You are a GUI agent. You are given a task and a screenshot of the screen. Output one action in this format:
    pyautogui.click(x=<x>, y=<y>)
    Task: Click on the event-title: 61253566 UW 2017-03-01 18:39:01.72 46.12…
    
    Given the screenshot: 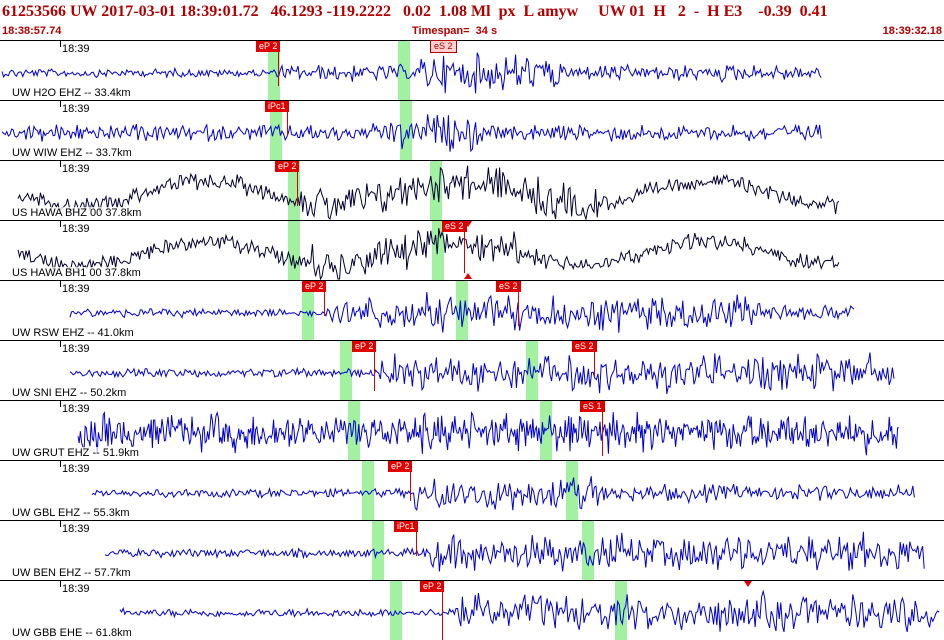 What is the action you would take?
    pyautogui.click(x=415, y=11)
    